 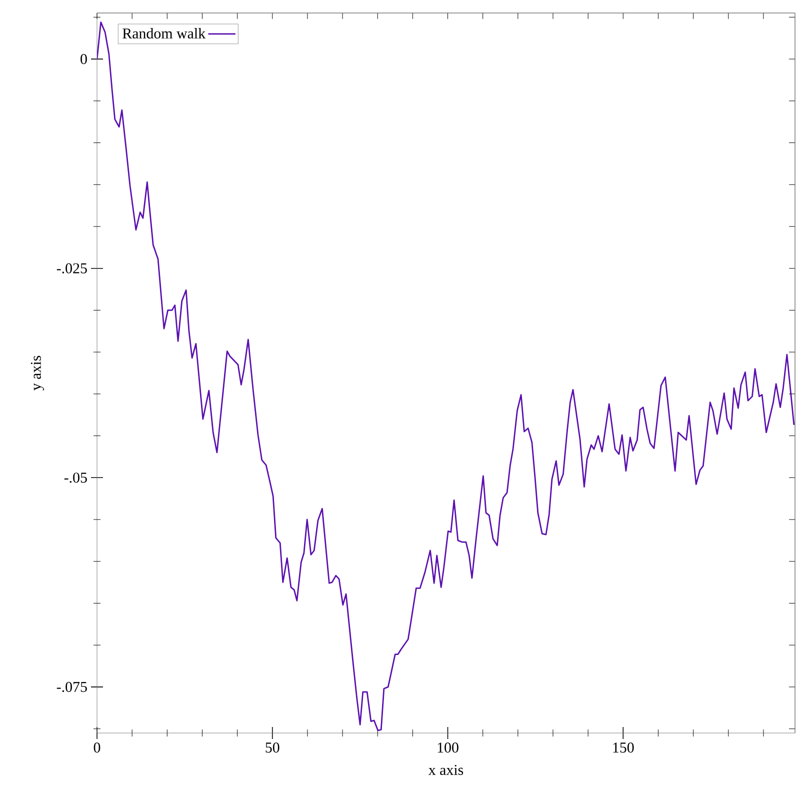 I want to click on x-tick-label: 150, so click(x=623, y=747).